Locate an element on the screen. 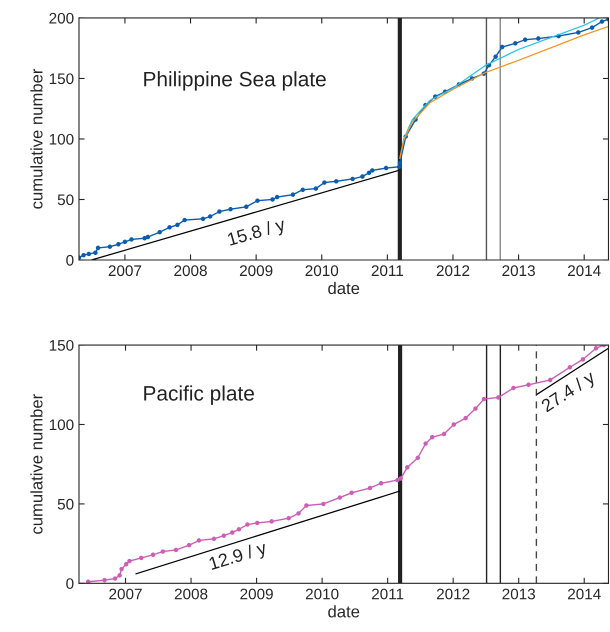 This screenshot has width=610, height=632. y-tick-label: 200 is located at coordinates (61, 18).